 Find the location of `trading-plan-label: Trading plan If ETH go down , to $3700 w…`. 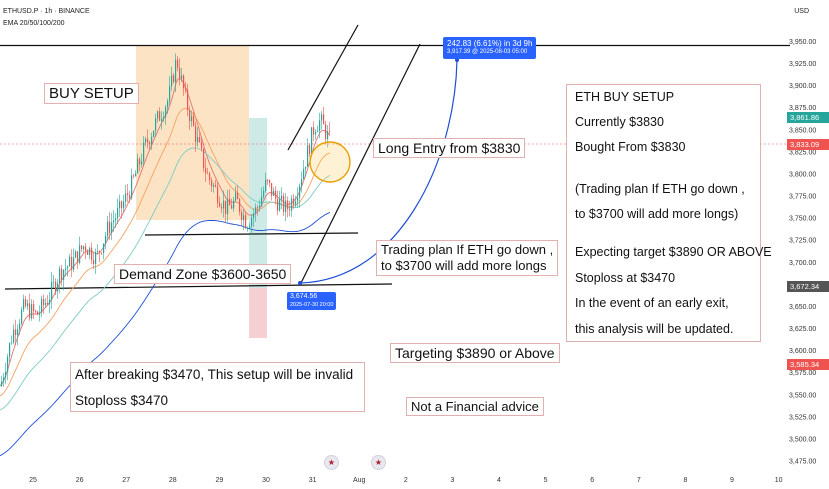

trading-plan-label: Trading plan If ETH go down , to $3700 w… is located at coordinates (467, 258).